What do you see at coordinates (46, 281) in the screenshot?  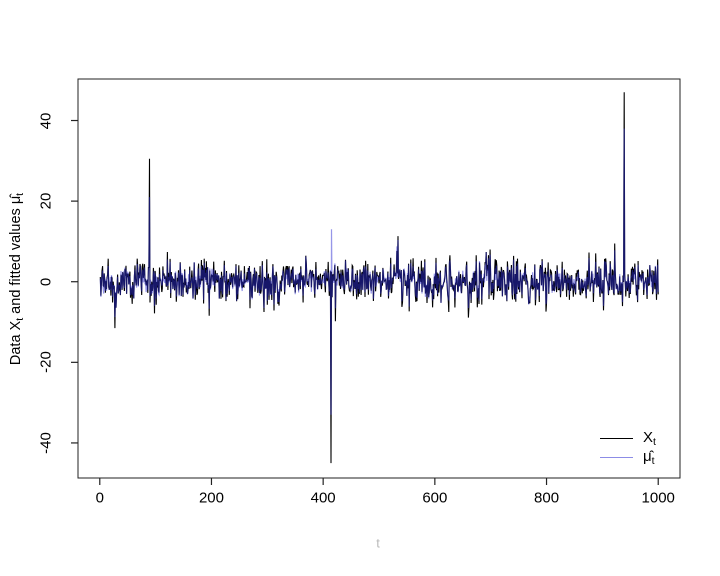 I see `y-tick-label: 0` at bounding box center [46, 281].